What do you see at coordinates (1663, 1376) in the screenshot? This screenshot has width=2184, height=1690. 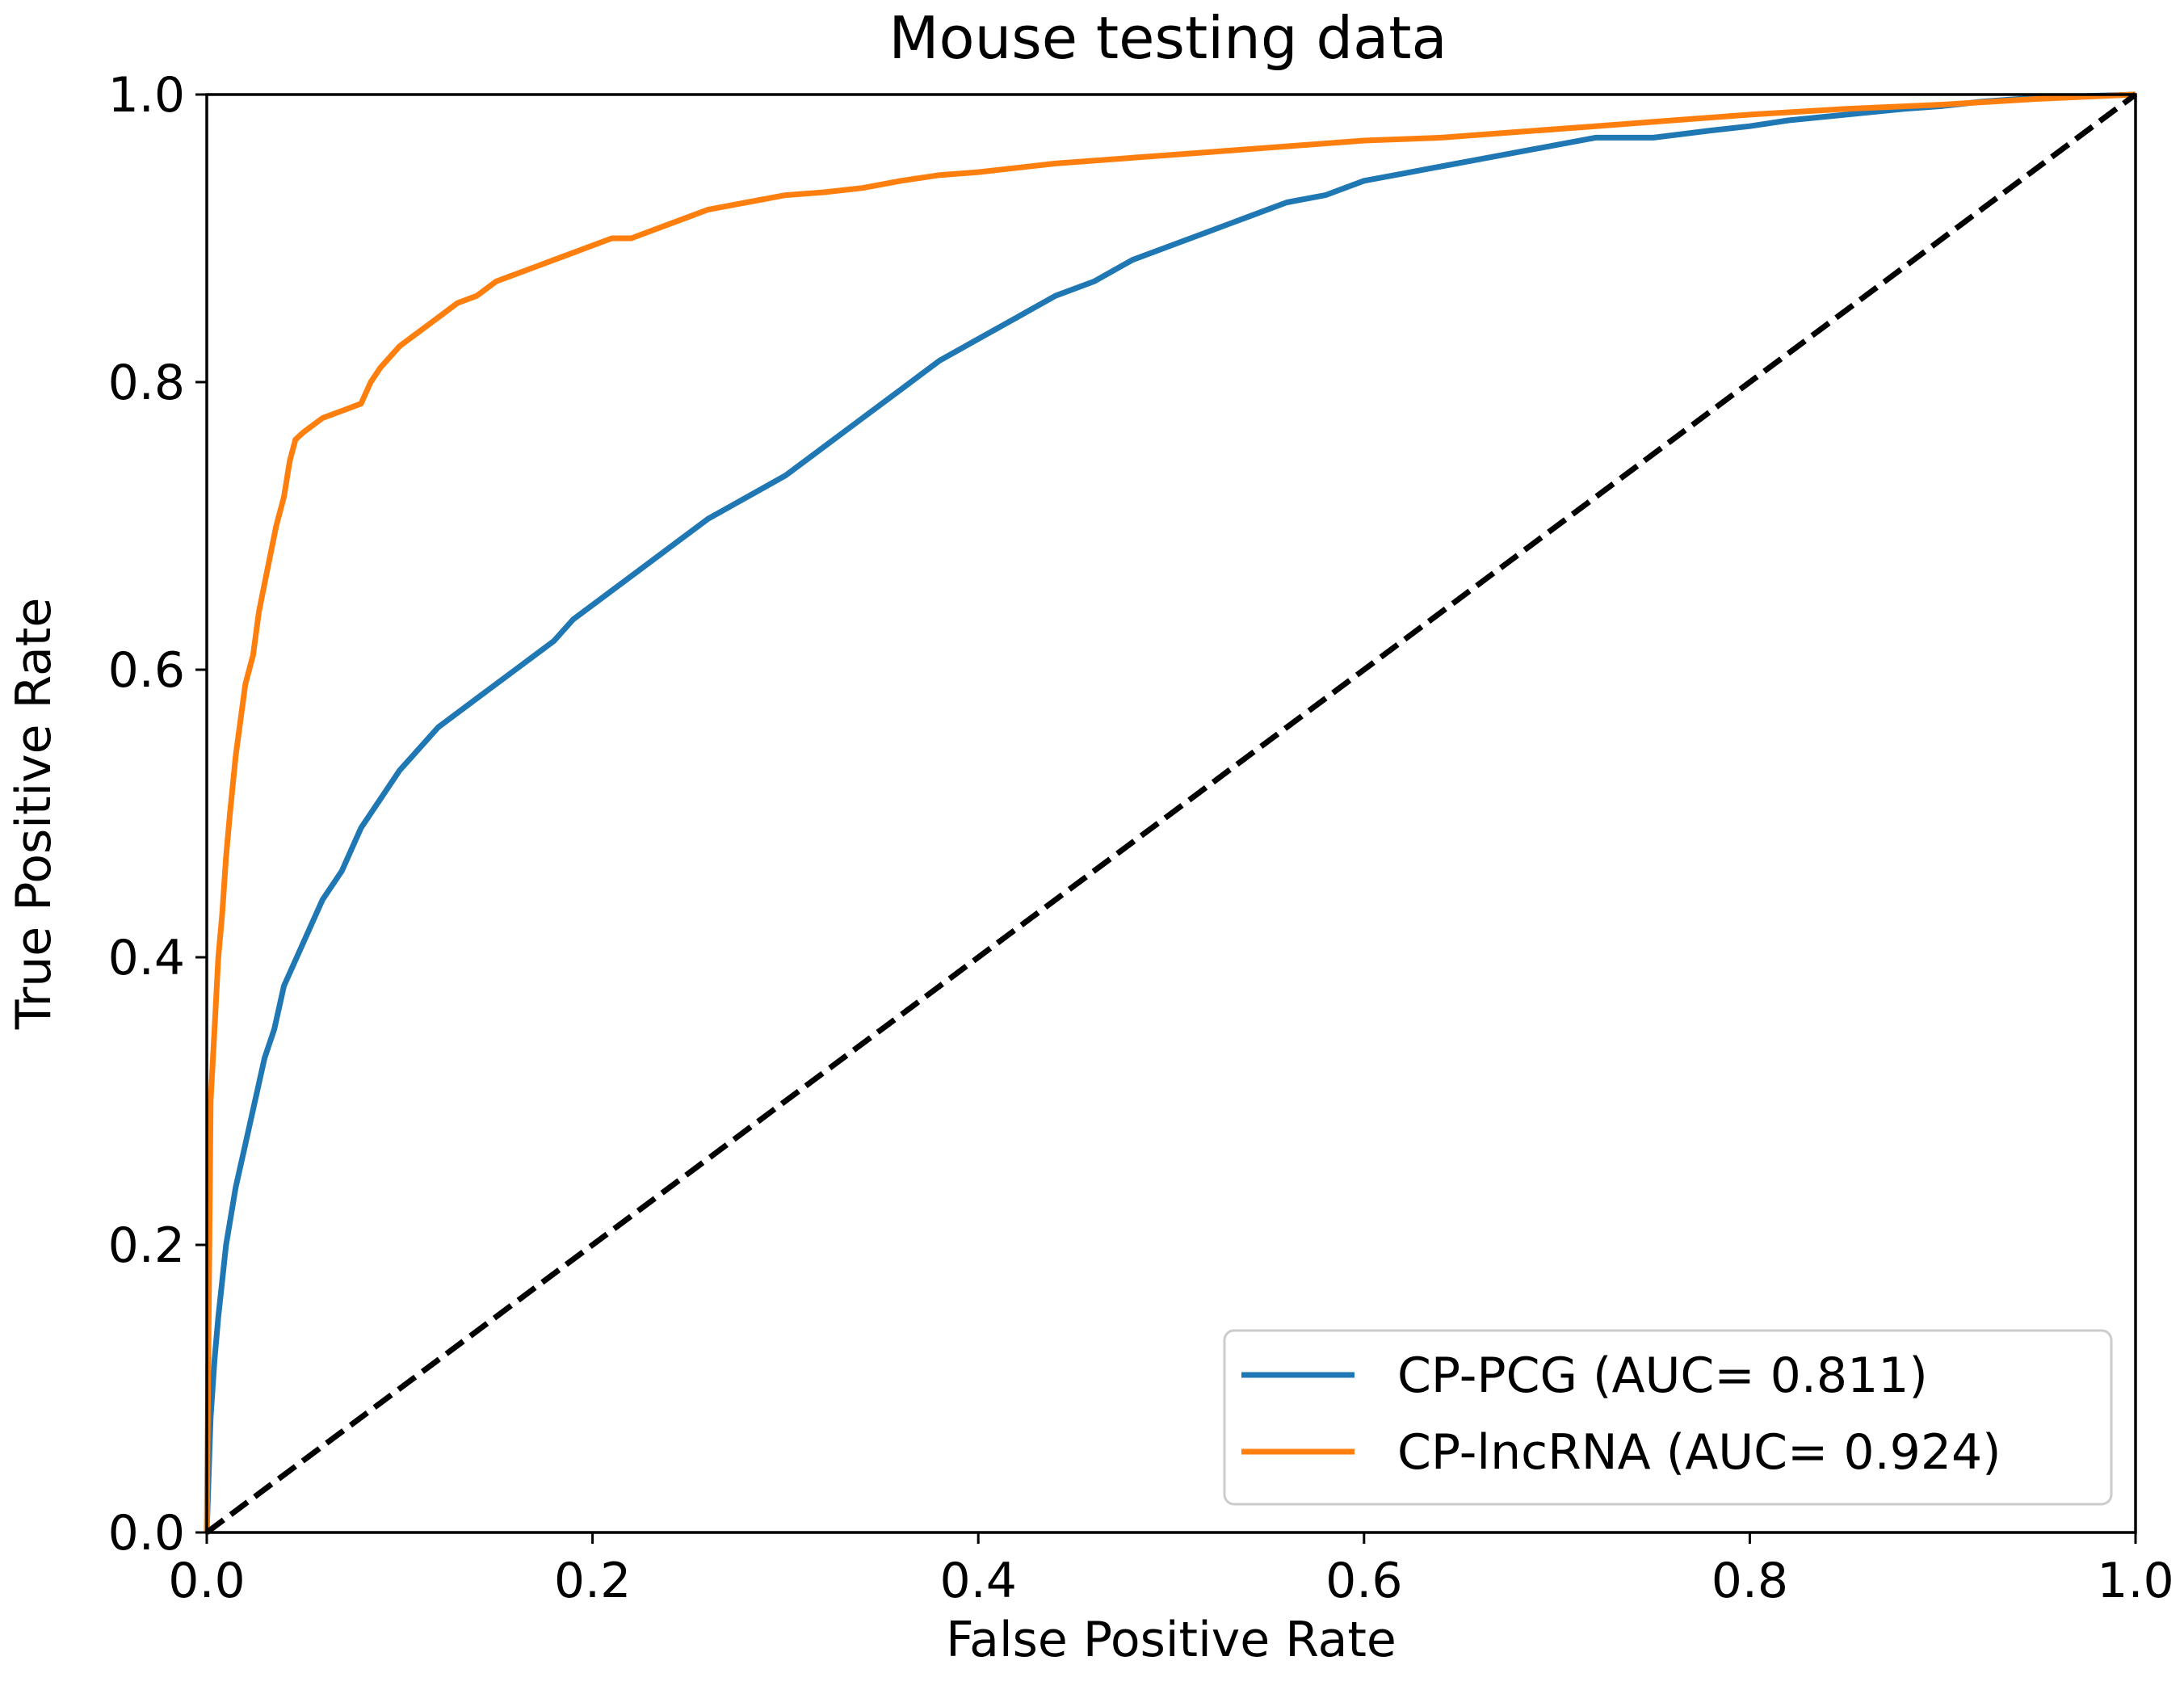 I see `legend-label-cp-pcg: CP-PCG (AUC= 0.811)` at bounding box center [1663, 1376].